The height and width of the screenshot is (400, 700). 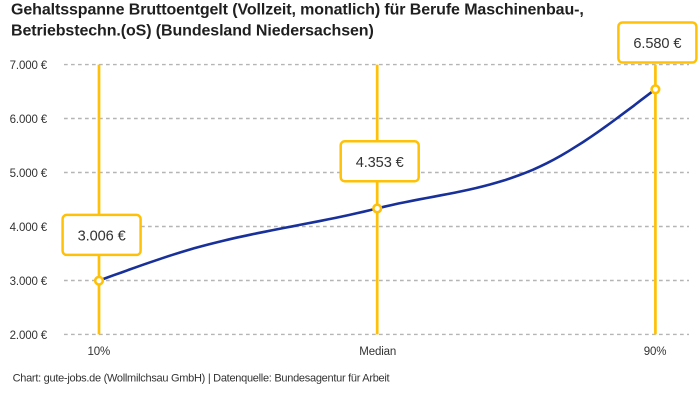 I want to click on svg-text: 6.580 €, so click(x=657, y=44).